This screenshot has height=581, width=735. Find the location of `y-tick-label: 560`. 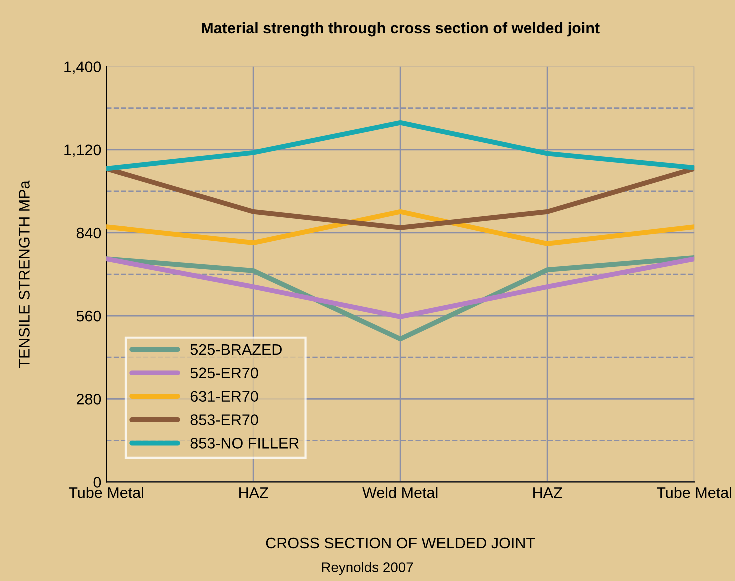

y-tick-label: 560 is located at coordinates (89, 316).